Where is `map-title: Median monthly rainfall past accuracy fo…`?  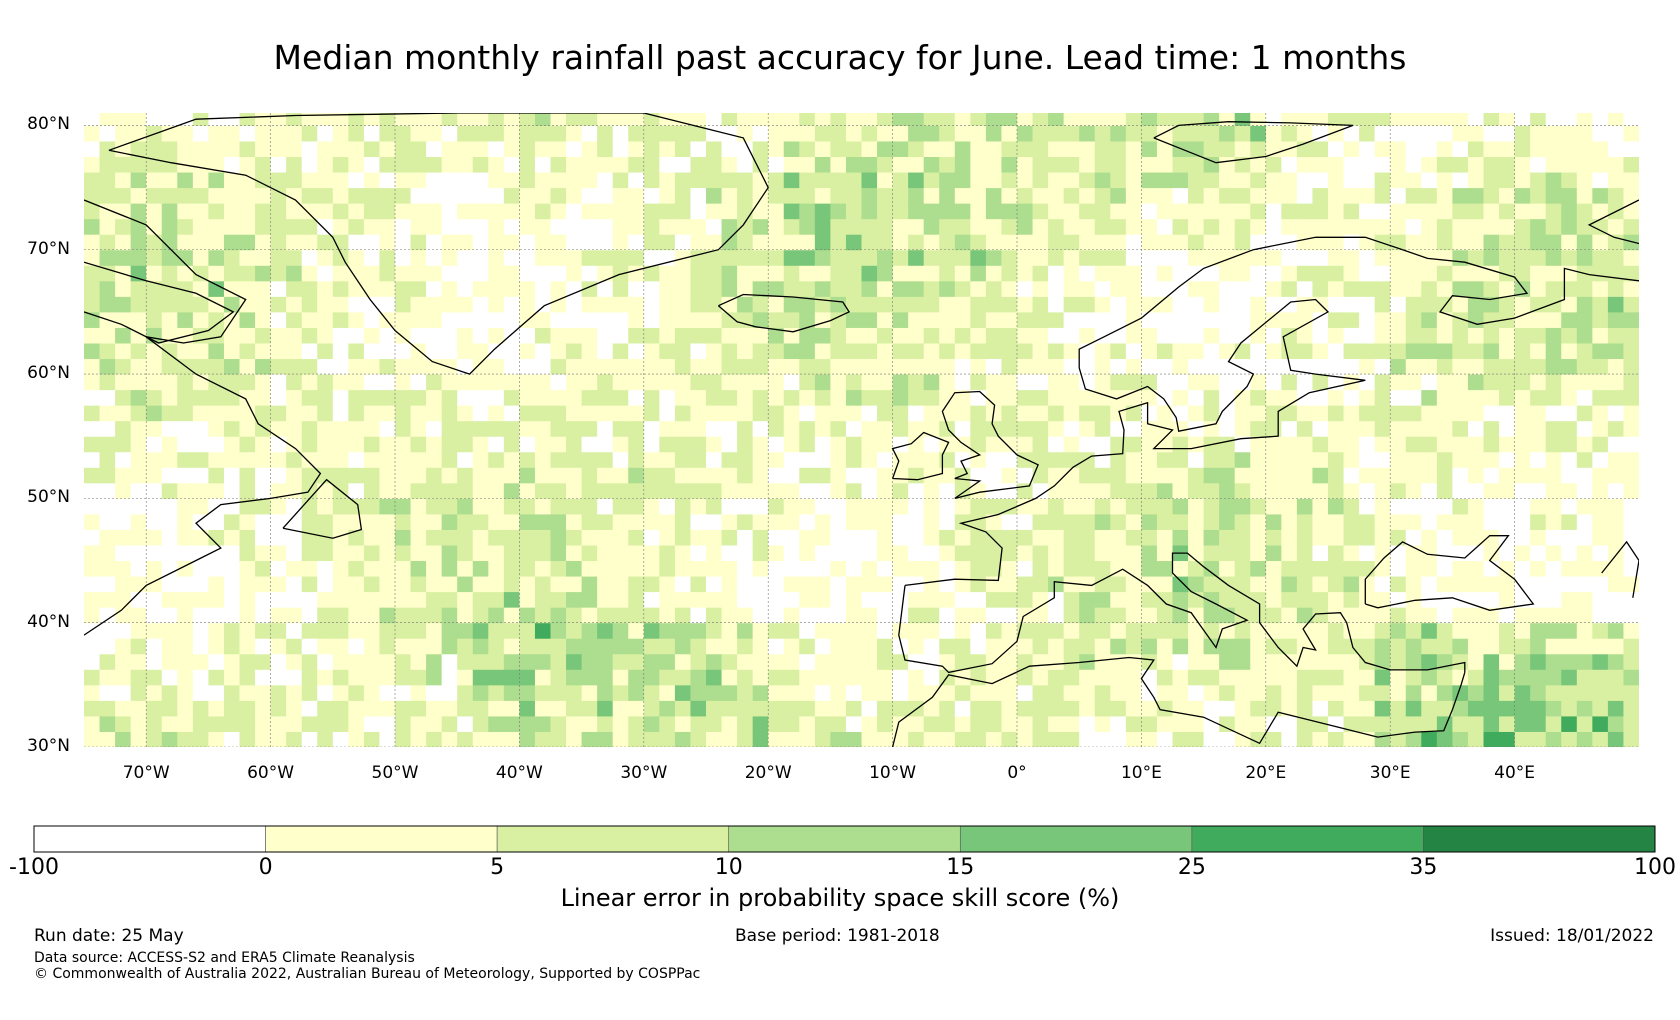 map-title: Median monthly rainfall past accuracy fo… is located at coordinates (840, 57).